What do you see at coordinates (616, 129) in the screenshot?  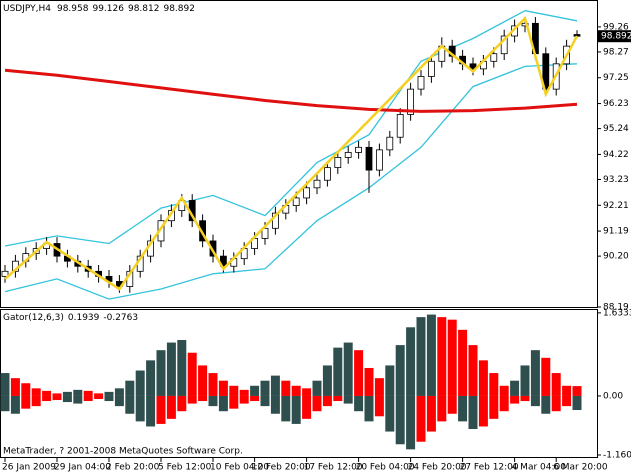 I see `y-tick-label: 95.24` at bounding box center [616, 129].